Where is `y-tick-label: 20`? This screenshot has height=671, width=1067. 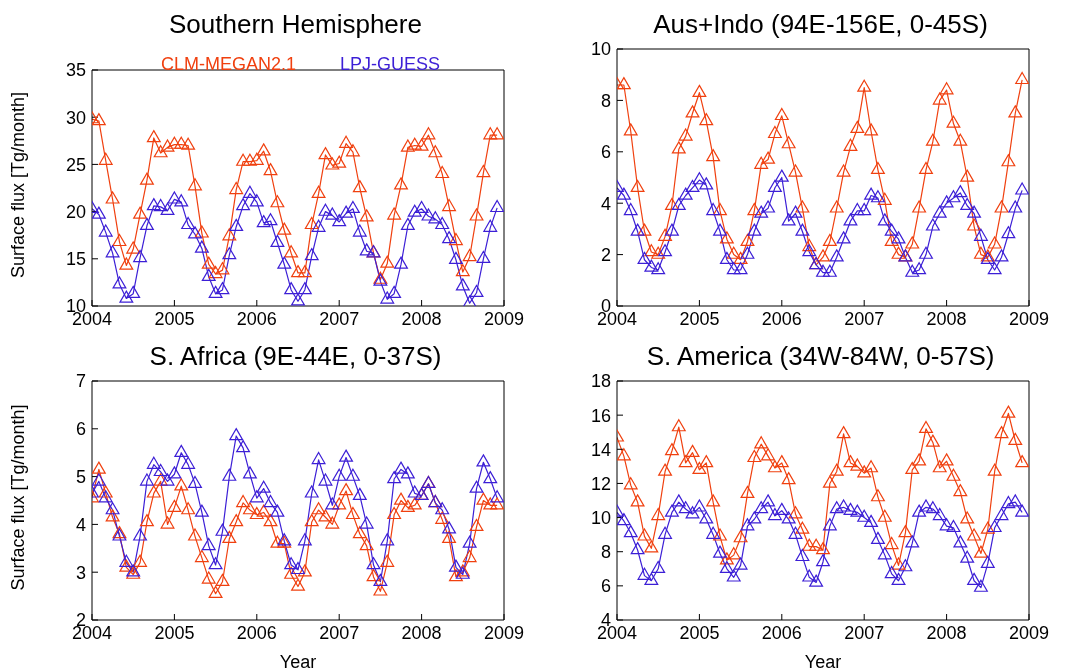 y-tick-label: 20 is located at coordinates (75, 211).